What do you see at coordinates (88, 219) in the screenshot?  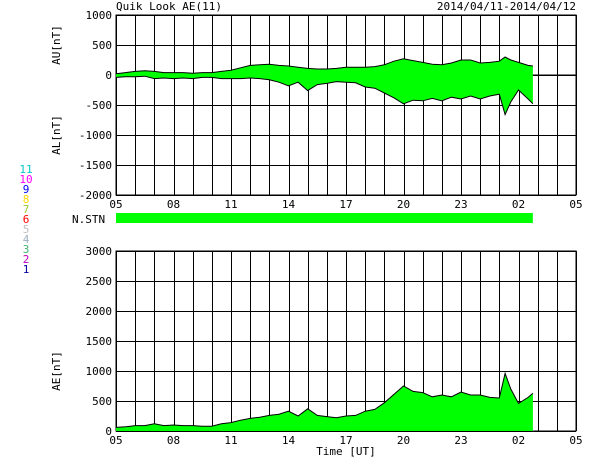 I see `stations-label: N.STN` at bounding box center [88, 219].